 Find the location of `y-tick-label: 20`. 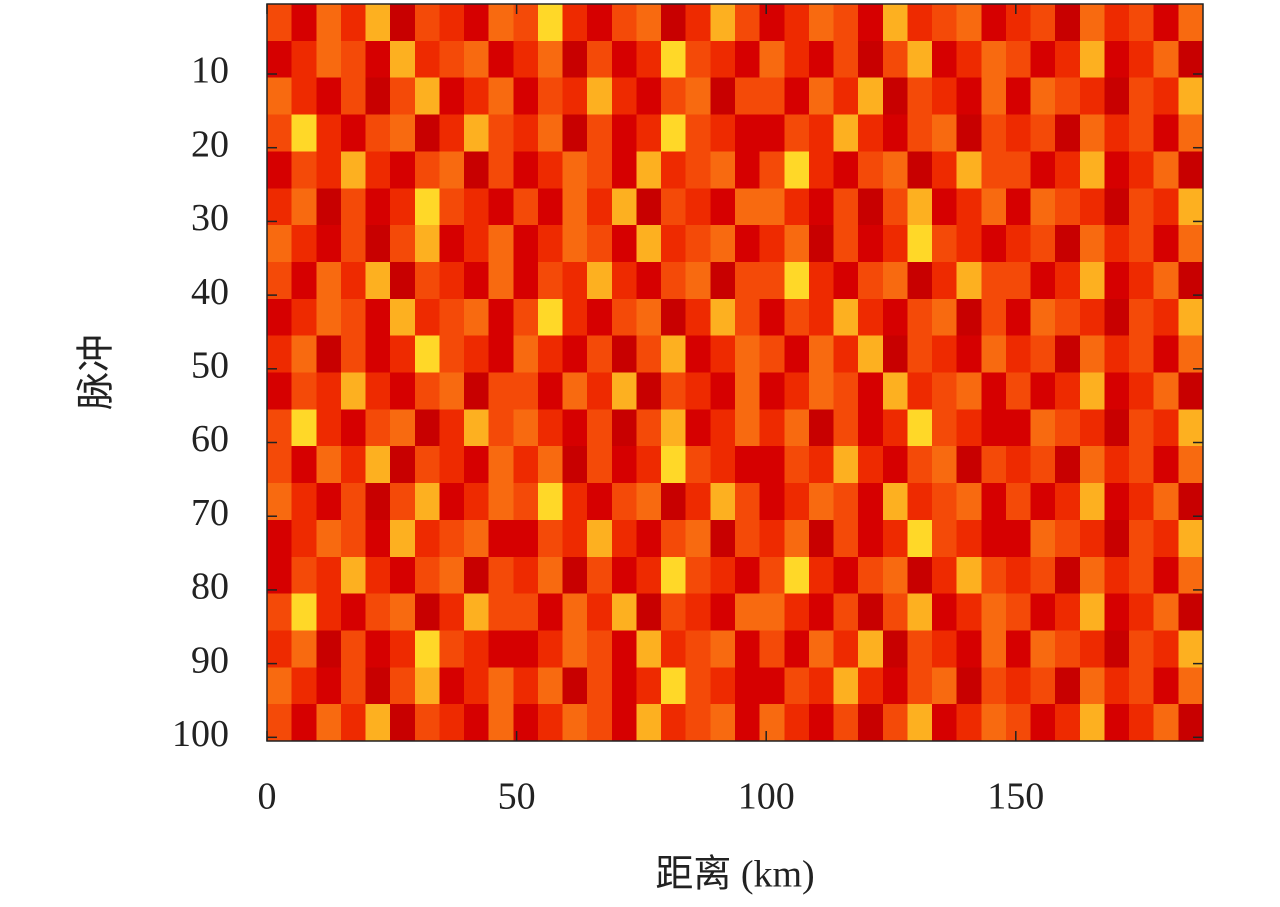

y-tick-label: 20 is located at coordinates (210, 144).